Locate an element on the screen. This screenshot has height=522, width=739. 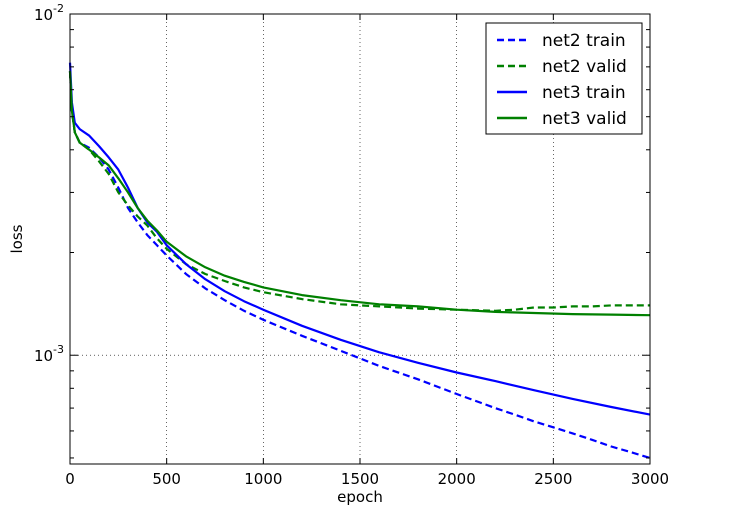
legend-box is located at coordinates (564, 78).